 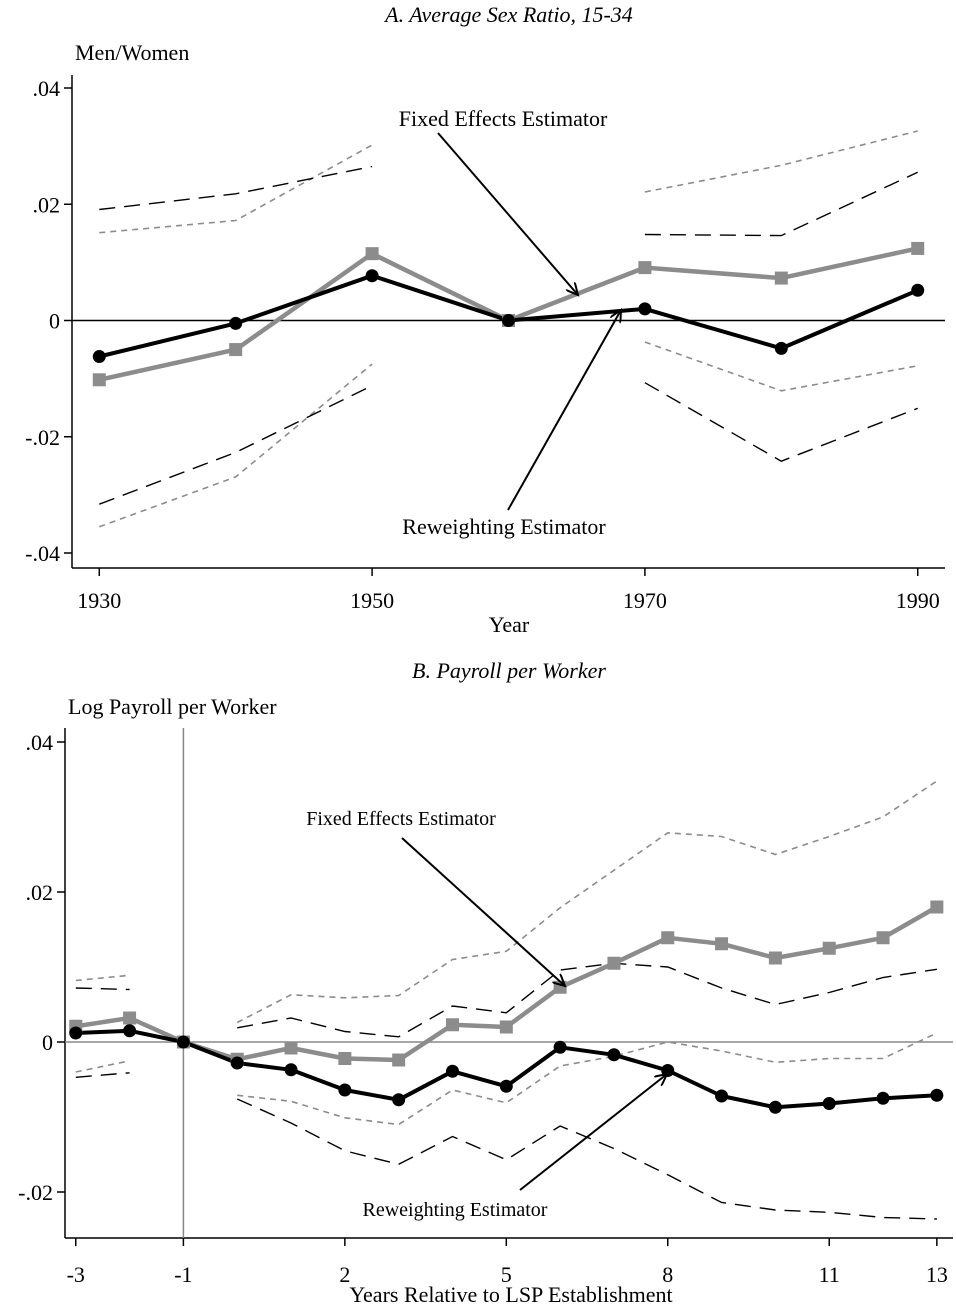 I want to click on panel-b-estimate-lines, so click(x=507, y=1007).